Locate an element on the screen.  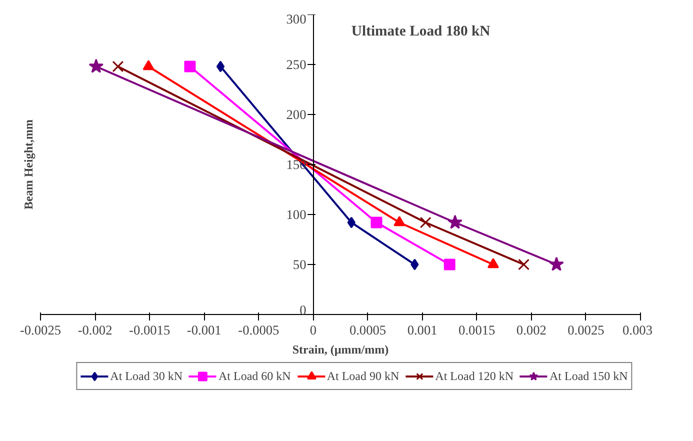
legend-label: At Load 30 kN is located at coordinates (146, 376).